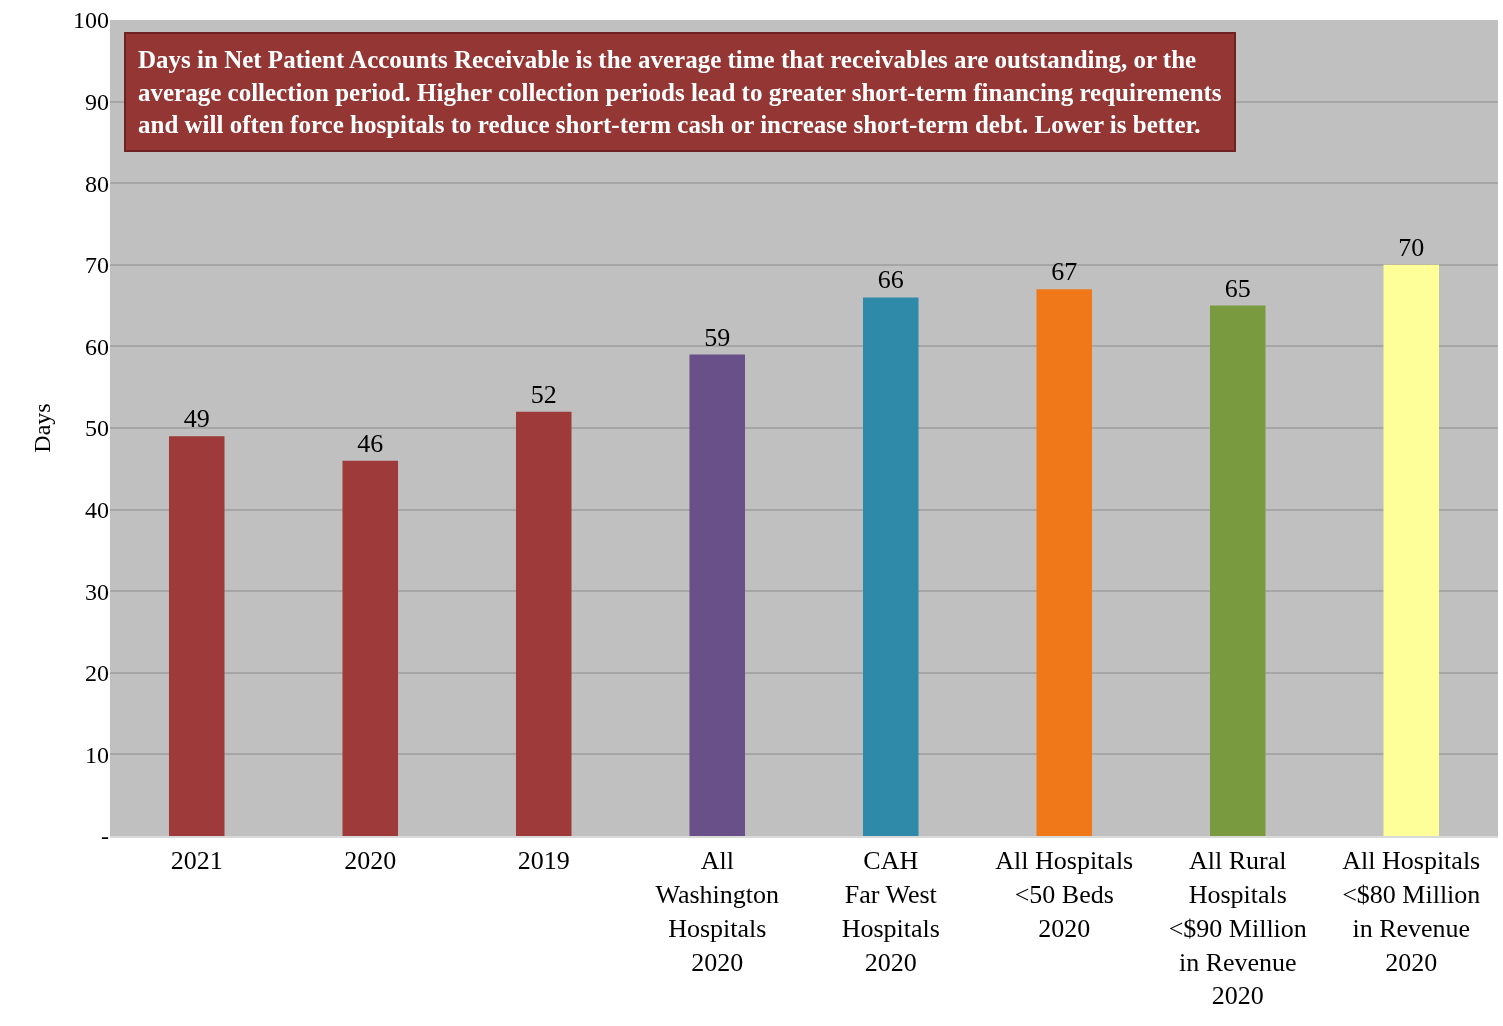 This screenshot has height=1026, width=1503. What do you see at coordinates (97, 346) in the screenshot?
I see `y-tick-label: 60` at bounding box center [97, 346].